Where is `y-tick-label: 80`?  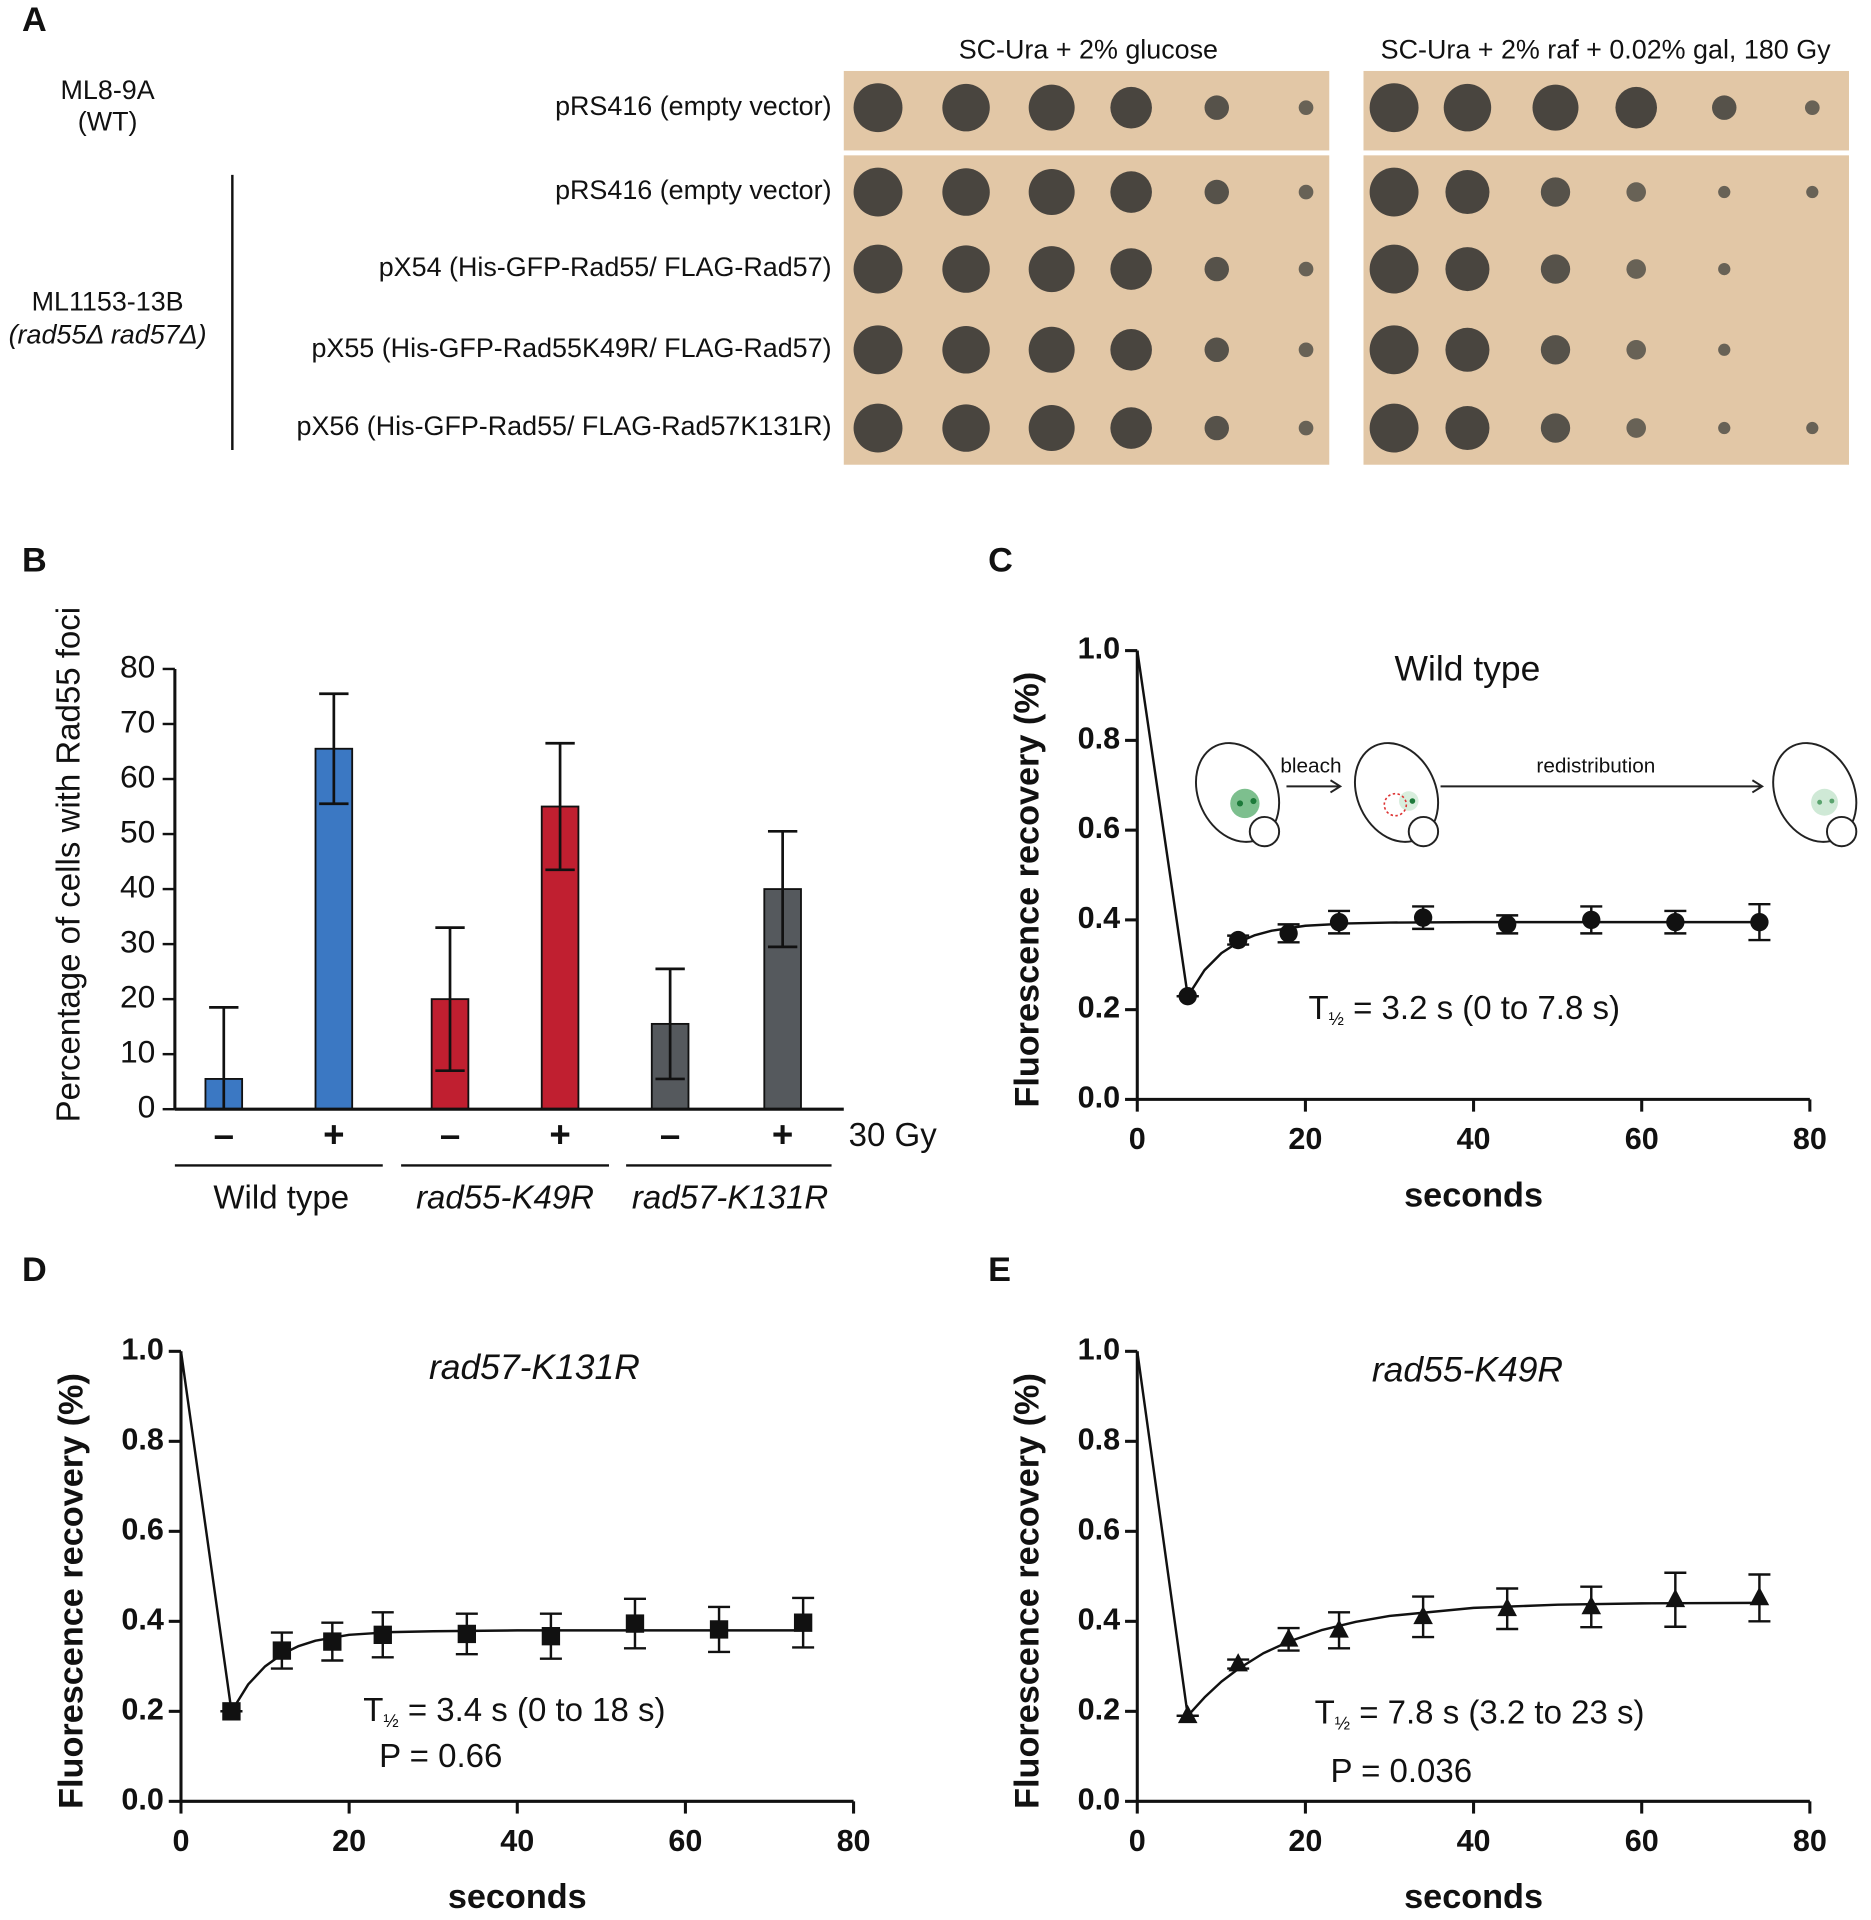 y-tick-label: 80 is located at coordinates (137, 666).